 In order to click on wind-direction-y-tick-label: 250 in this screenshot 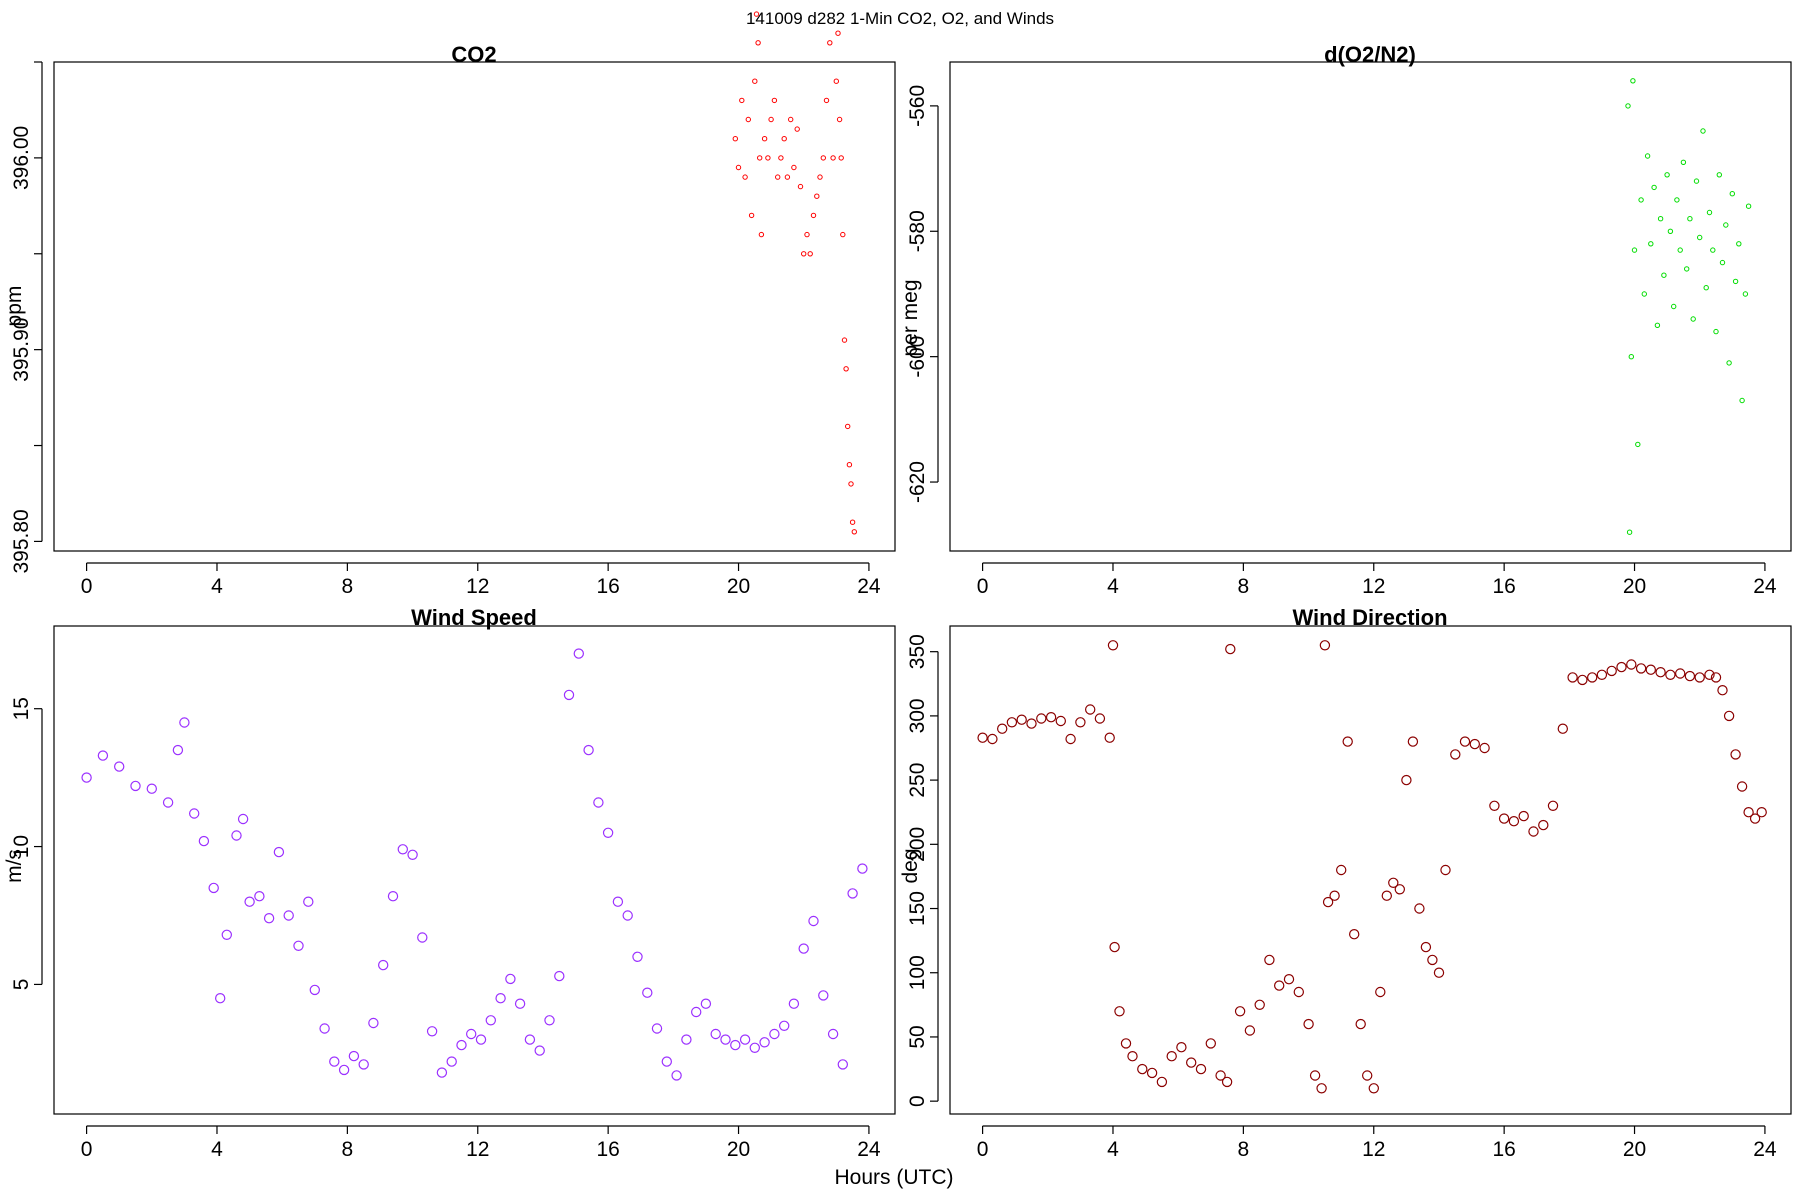, I will do `click(917, 780)`.